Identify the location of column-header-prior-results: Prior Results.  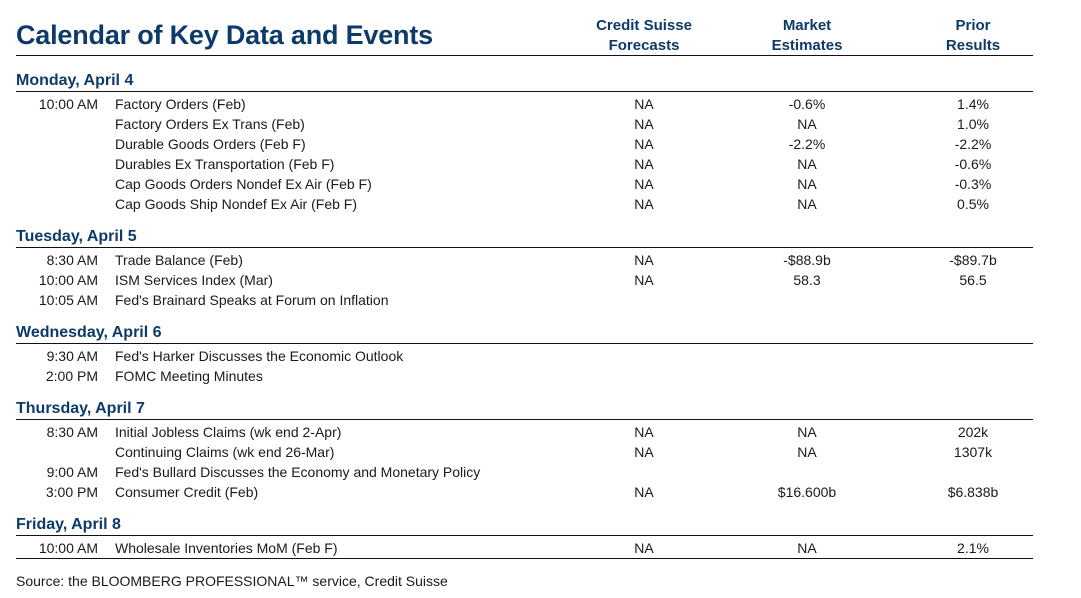
(973, 36).